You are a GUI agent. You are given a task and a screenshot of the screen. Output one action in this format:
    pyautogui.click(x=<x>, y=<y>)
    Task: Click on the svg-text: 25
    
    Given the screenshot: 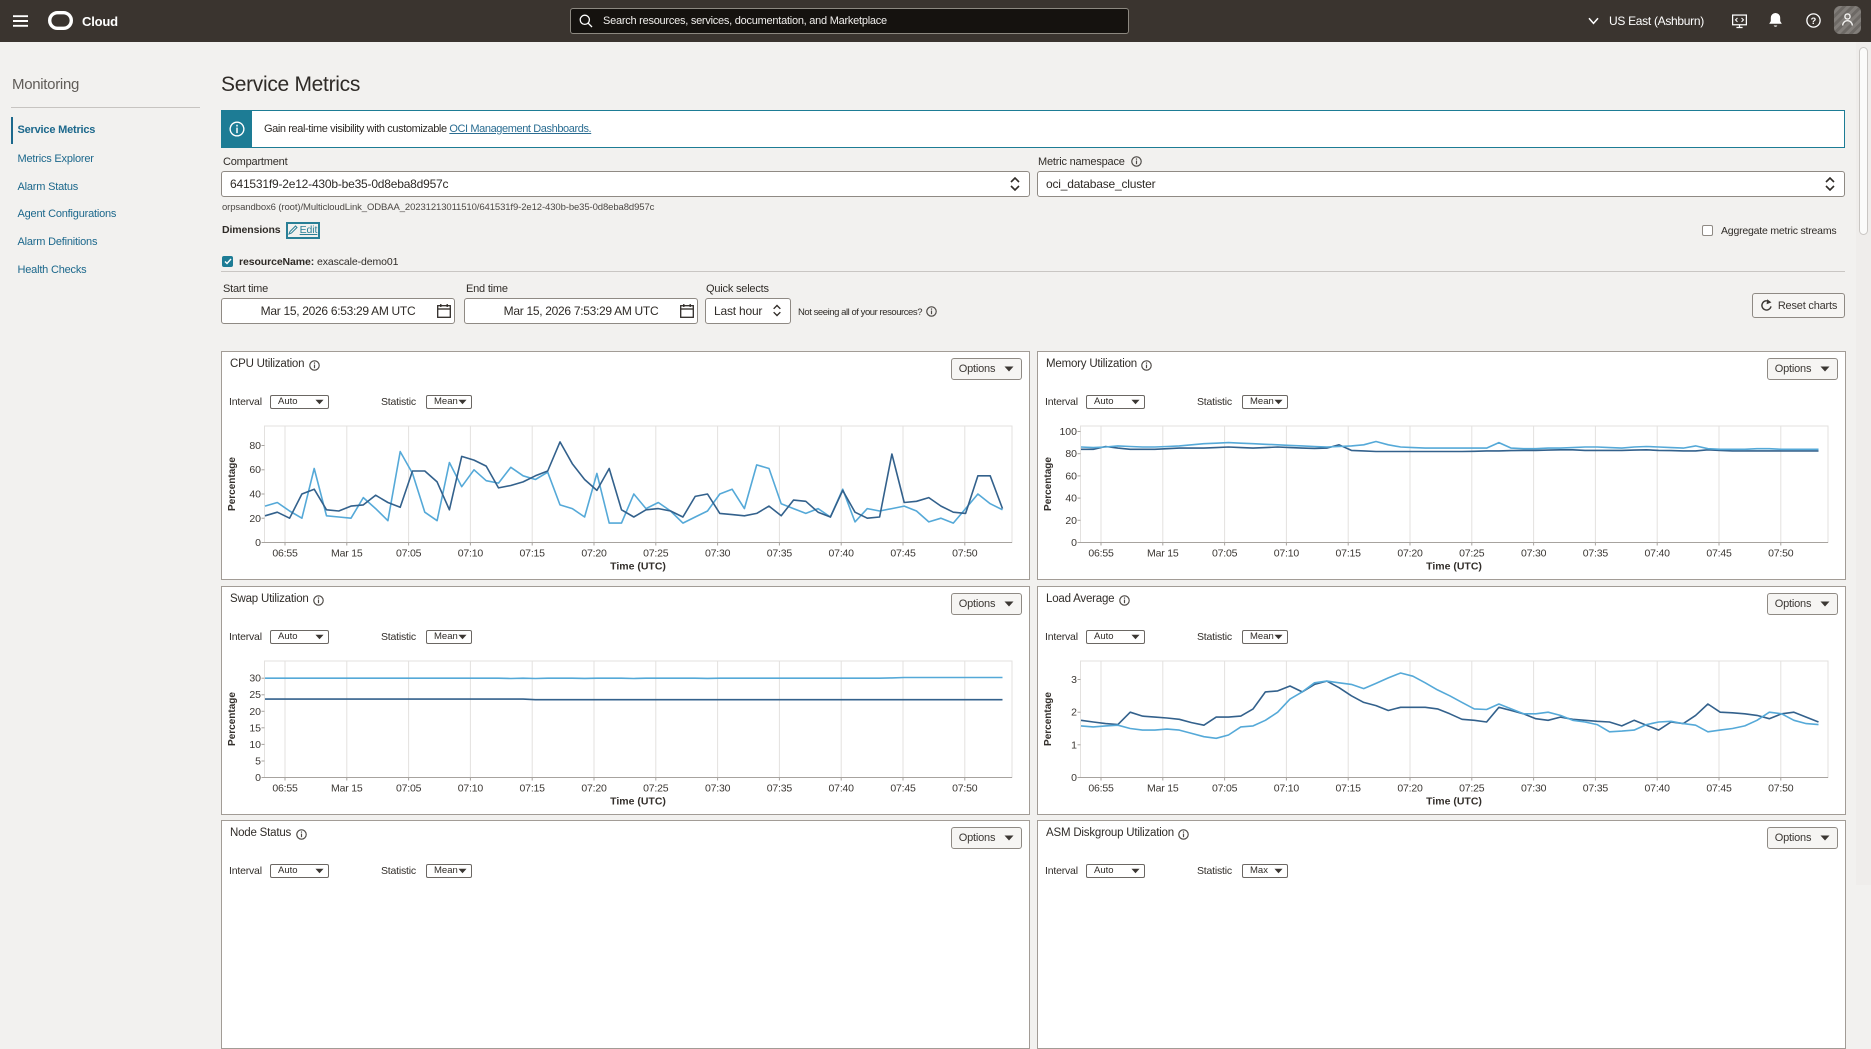 What is the action you would take?
    pyautogui.click(x=255, y=695)
    